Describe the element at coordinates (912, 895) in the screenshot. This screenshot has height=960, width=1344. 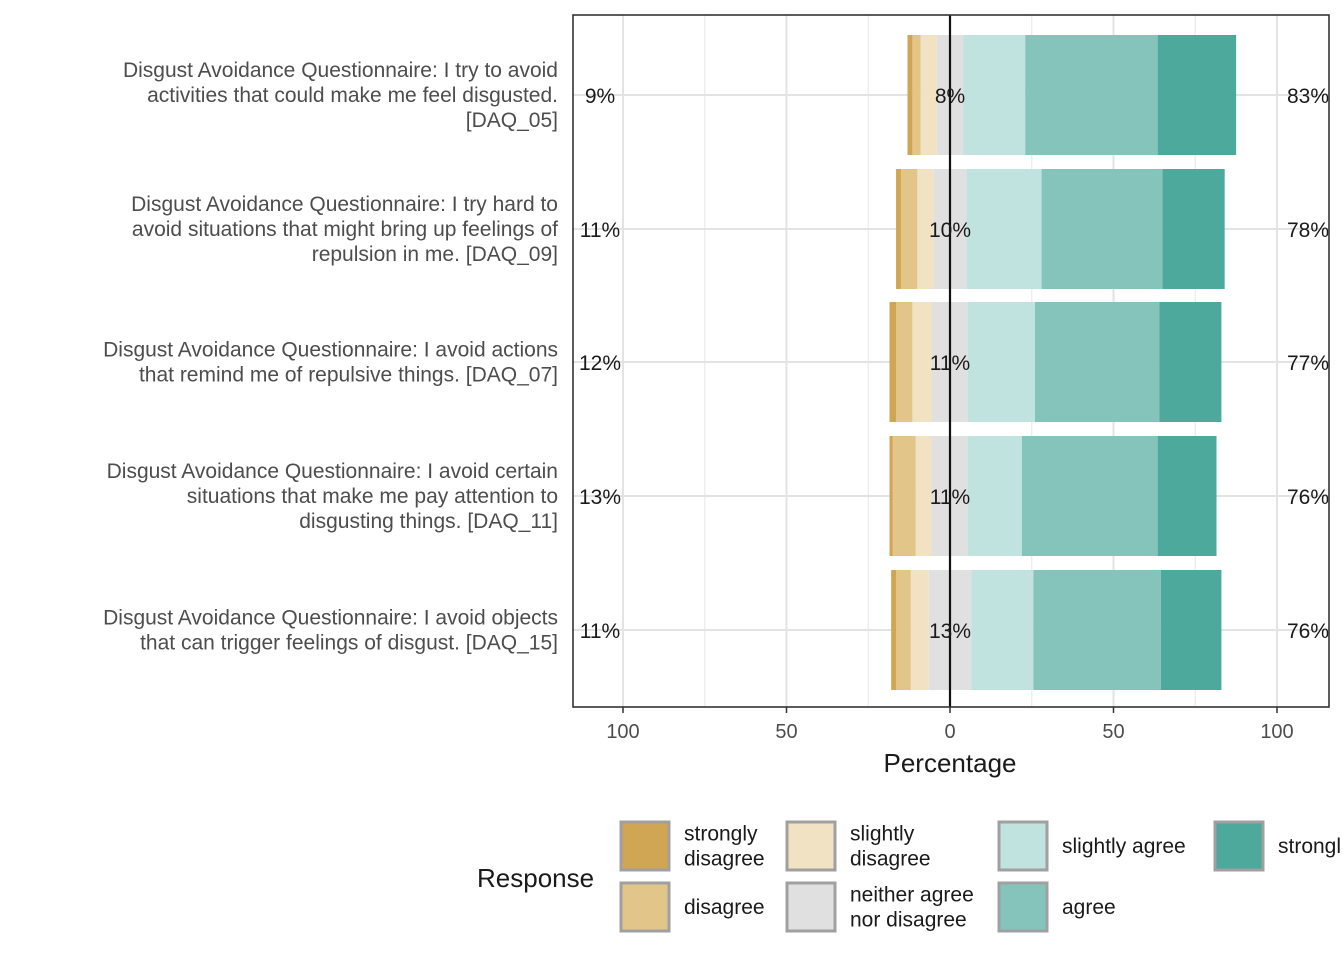
I see `legend-label: neither agree` at that location.